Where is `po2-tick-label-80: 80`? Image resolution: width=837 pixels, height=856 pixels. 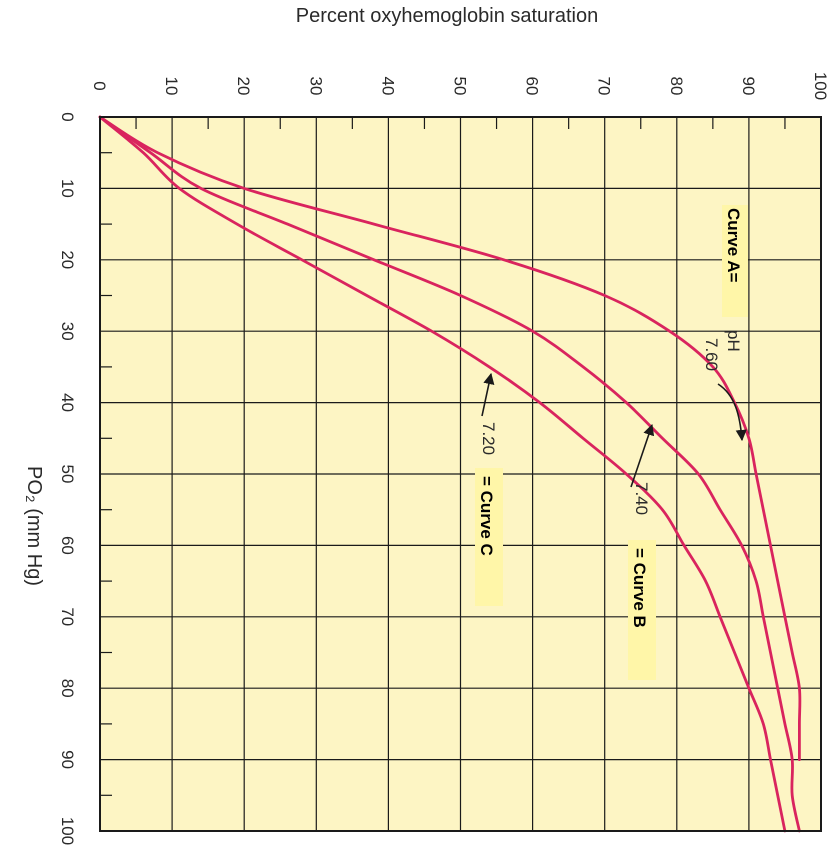
po2-tick-label-80: 80 is located at coordinates (67, 688).